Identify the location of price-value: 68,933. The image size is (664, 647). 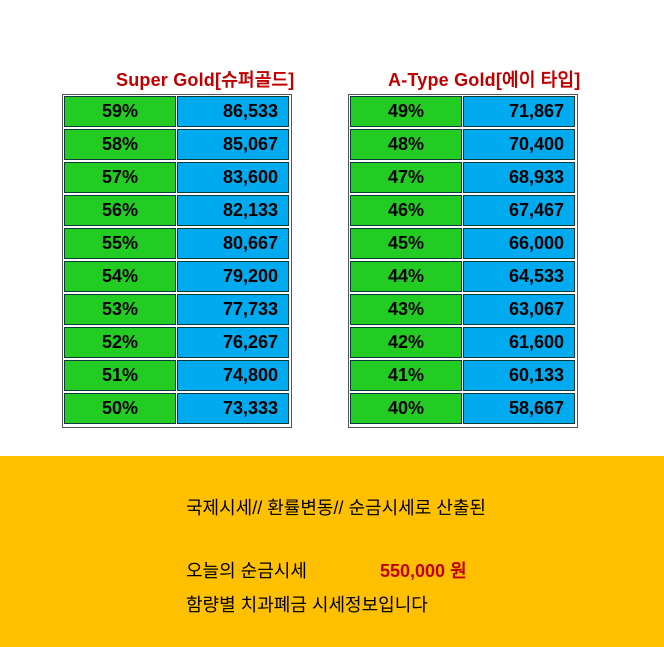
(536, 177).